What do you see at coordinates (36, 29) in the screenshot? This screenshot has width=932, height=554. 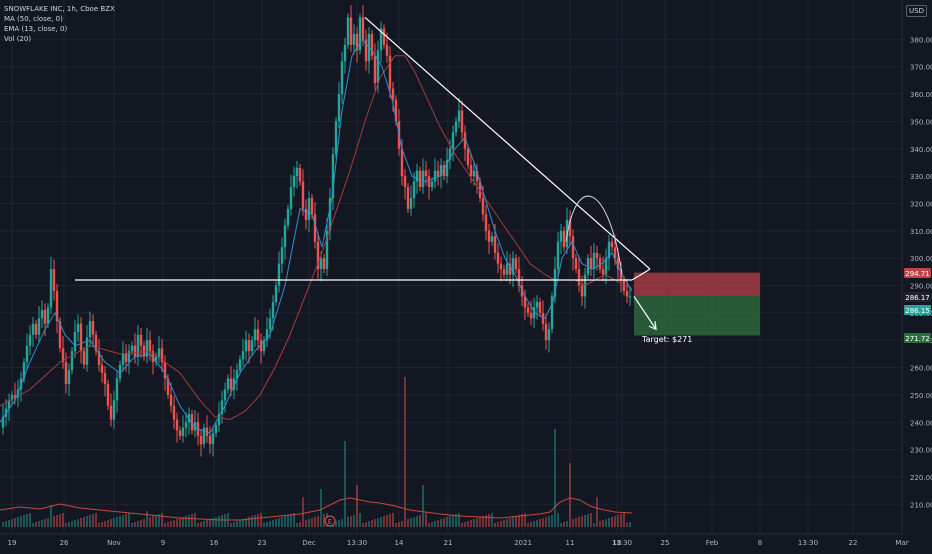 I see `ema-legend: EMA (13, close, 0)` at bounding box center [36, 29].